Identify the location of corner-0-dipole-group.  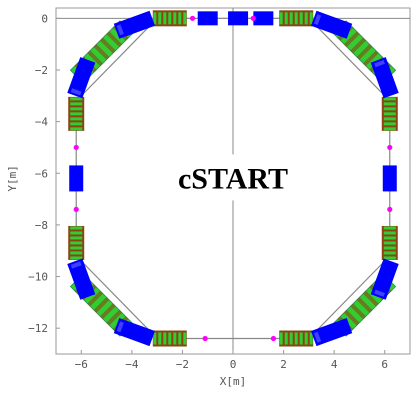
(134, 24).